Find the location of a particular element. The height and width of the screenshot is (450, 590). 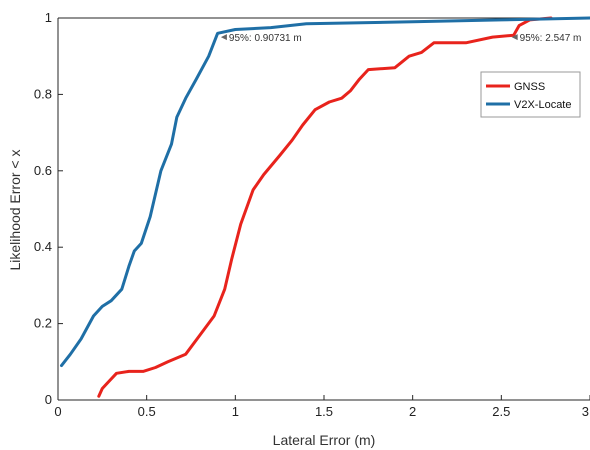

legend: GNSS V2X-Locate is located at coordinates (530, 94).